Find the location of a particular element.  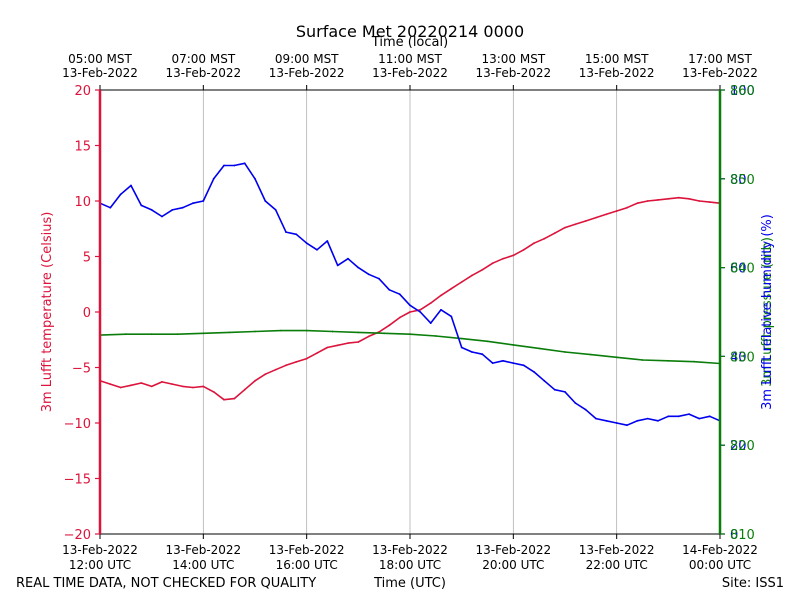

pressure-axis-label: 3m Lufft pressure (mb) is located at coordinates (767, 312).